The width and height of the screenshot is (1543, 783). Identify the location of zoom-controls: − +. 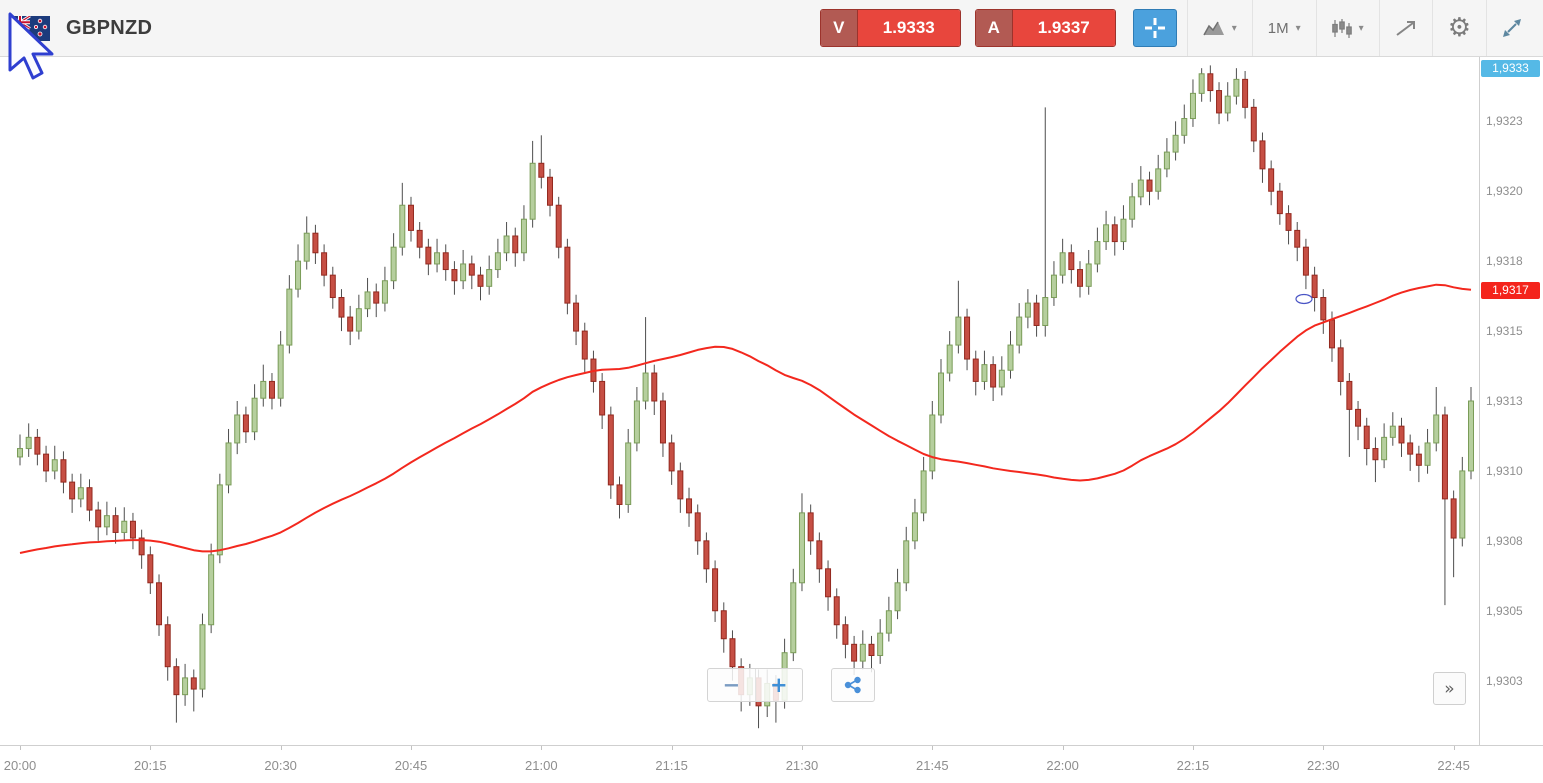
(755, 685).